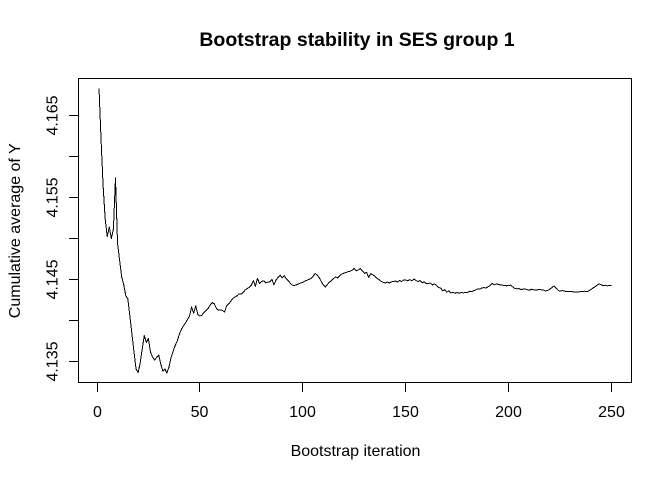  What do you see at coordinates (53, 279) in the screenshot?
I see `svg-text: 4.145` at bounding box center [53, 279].